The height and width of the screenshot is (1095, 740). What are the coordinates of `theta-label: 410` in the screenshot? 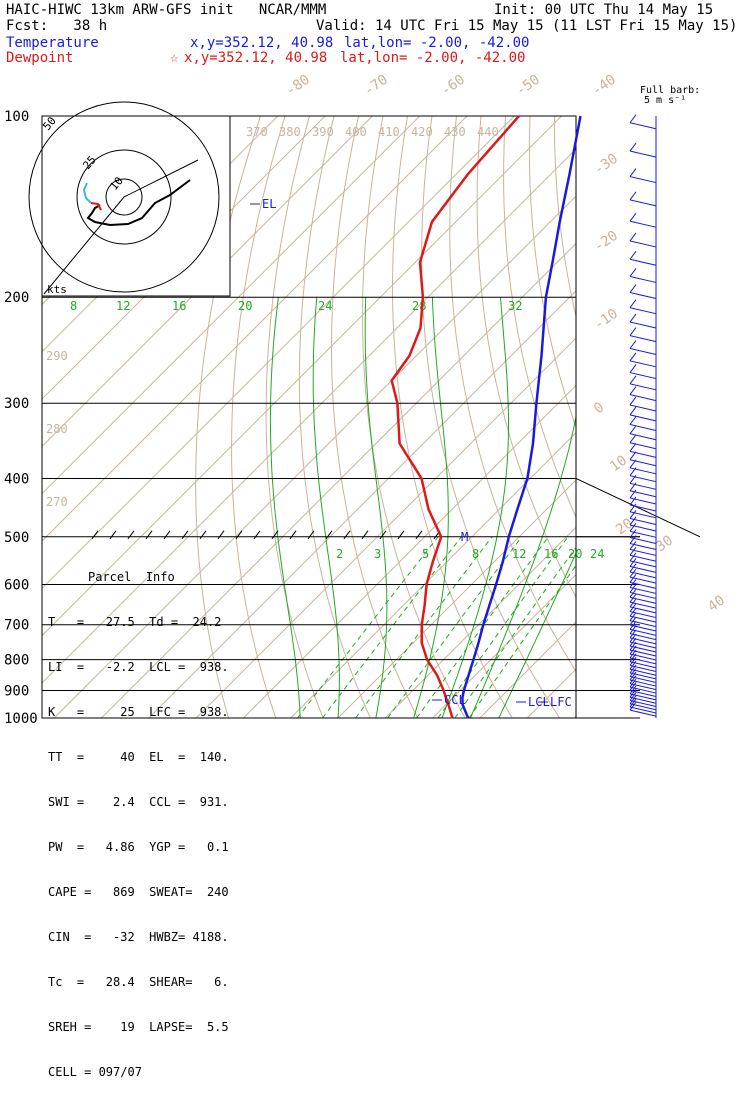 It's located at (389, 132).